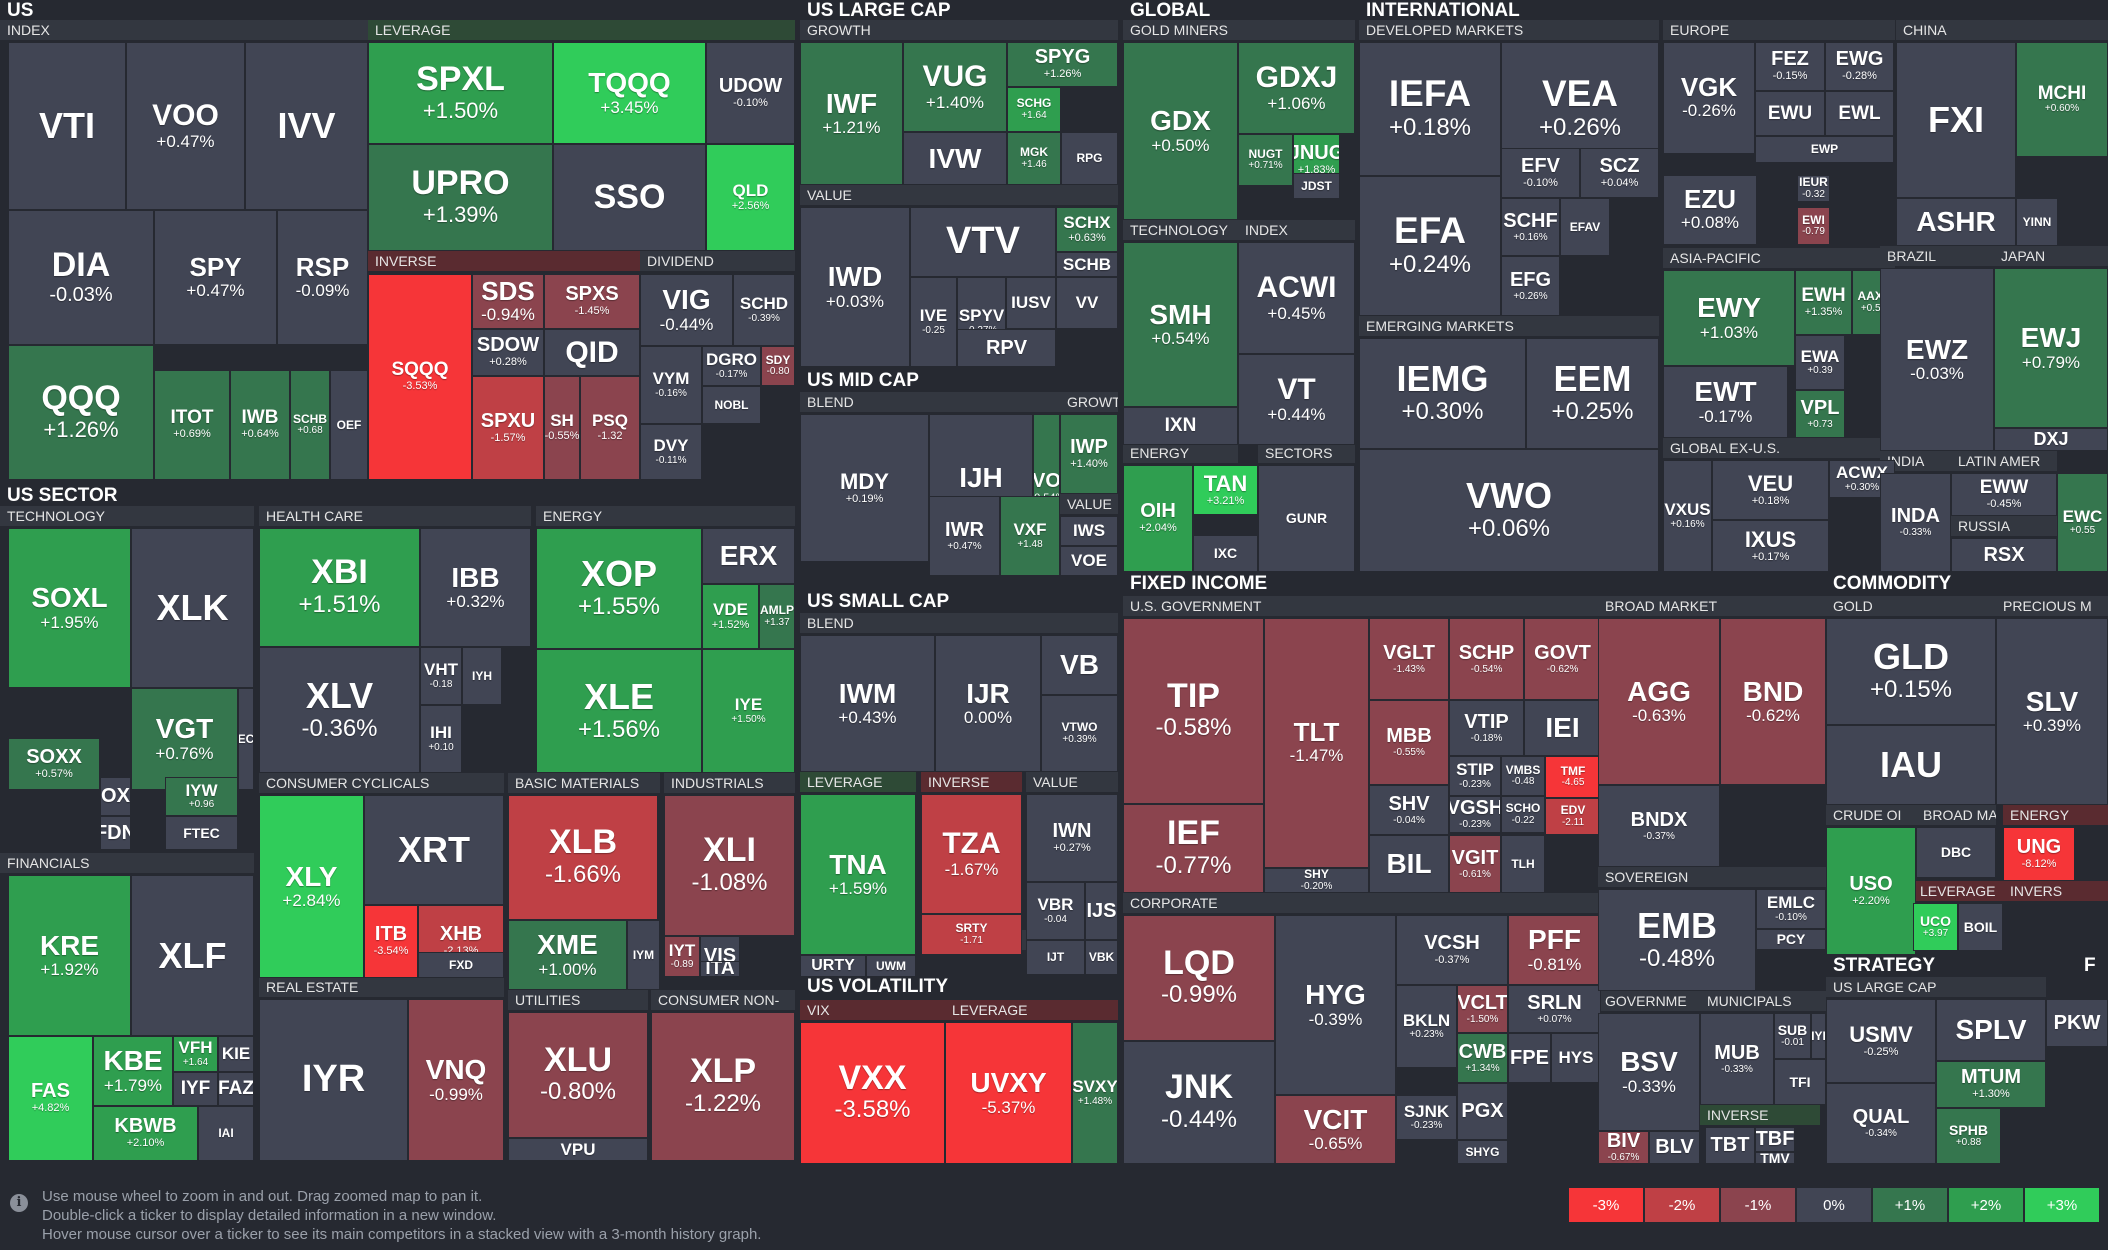 This screenshot has width=2108, height=1250. I want to click on ticker-tile: EMB -0.48%, so click(1677, 940).